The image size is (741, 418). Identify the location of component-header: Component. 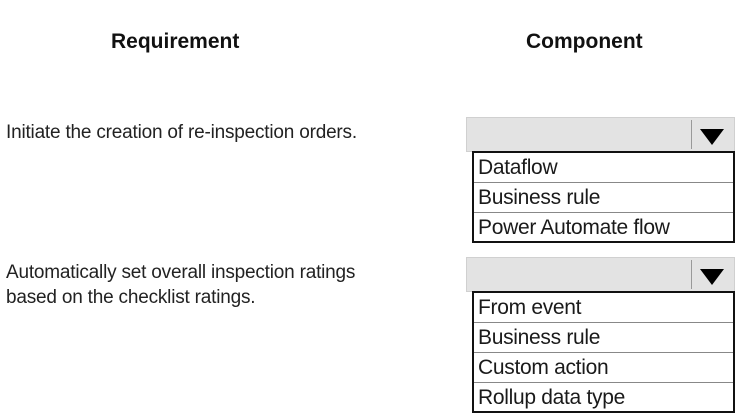
(584, 41).